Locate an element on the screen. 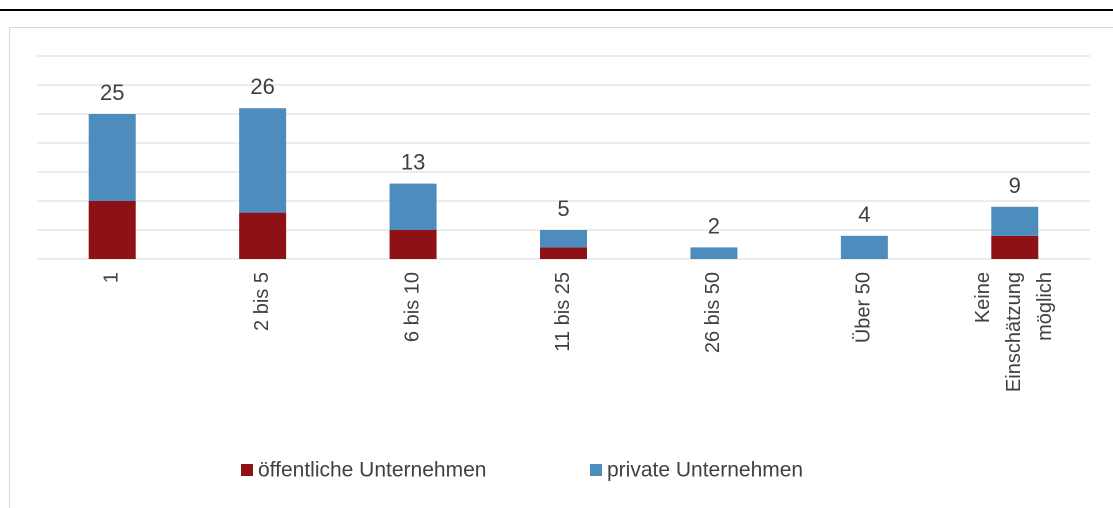  total-label: 25 is located at coordinates (112, 92).